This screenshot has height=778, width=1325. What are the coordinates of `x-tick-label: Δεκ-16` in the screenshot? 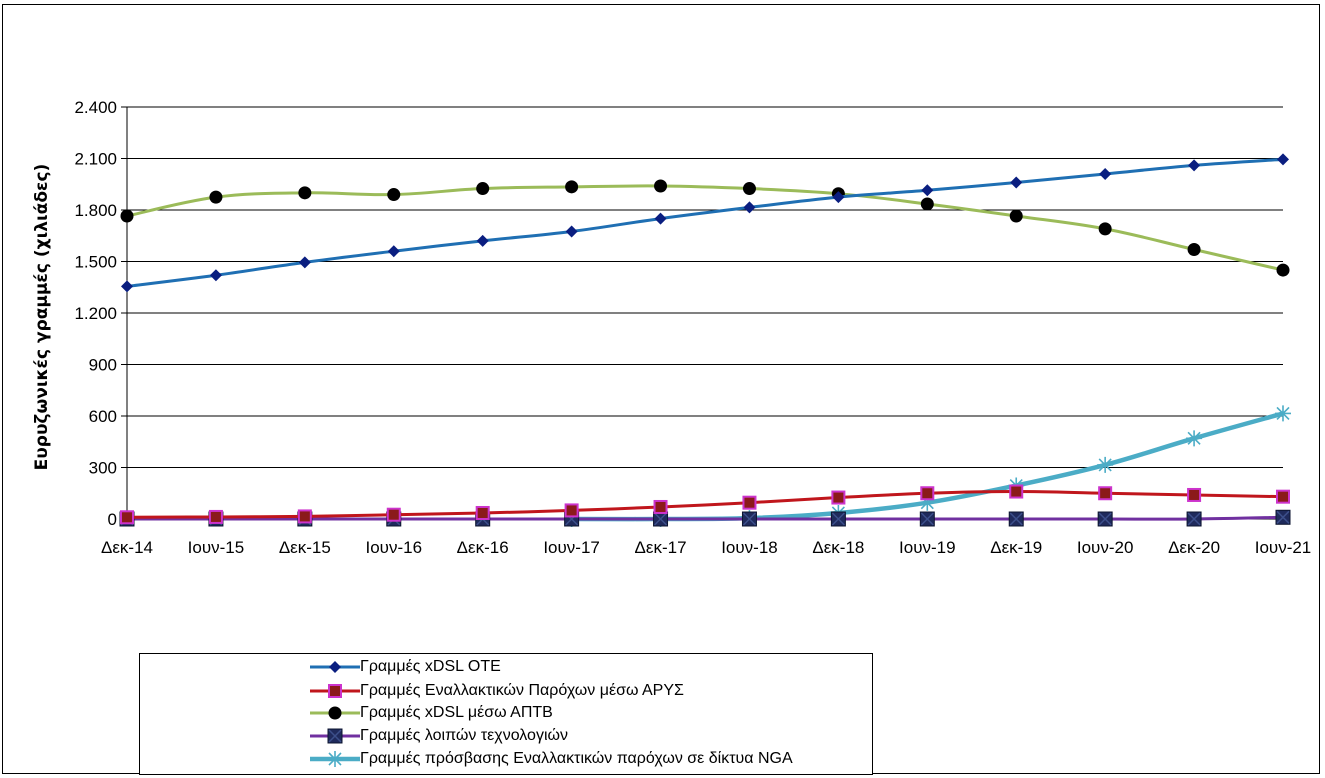 It's located at (483, 547).